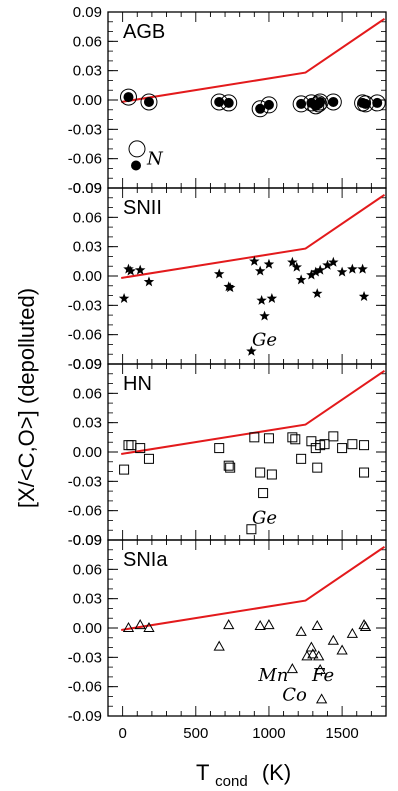 The width and height of the screenshot is (398, 791). What do you see at coordinates (145, 560) in the screenshot?
I see `panel-label: SNIa` at bounding box center [145, 560].